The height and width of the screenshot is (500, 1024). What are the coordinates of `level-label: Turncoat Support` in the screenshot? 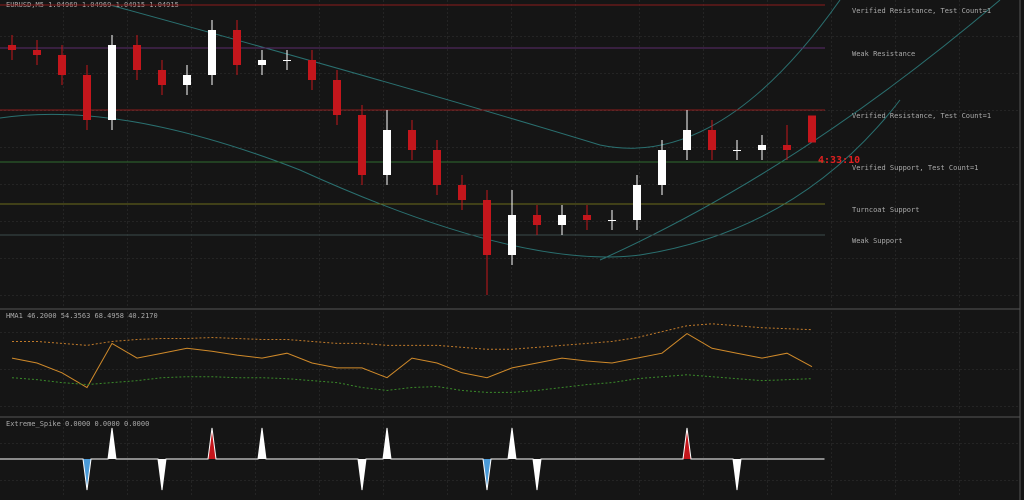 It's located at (885, 210).